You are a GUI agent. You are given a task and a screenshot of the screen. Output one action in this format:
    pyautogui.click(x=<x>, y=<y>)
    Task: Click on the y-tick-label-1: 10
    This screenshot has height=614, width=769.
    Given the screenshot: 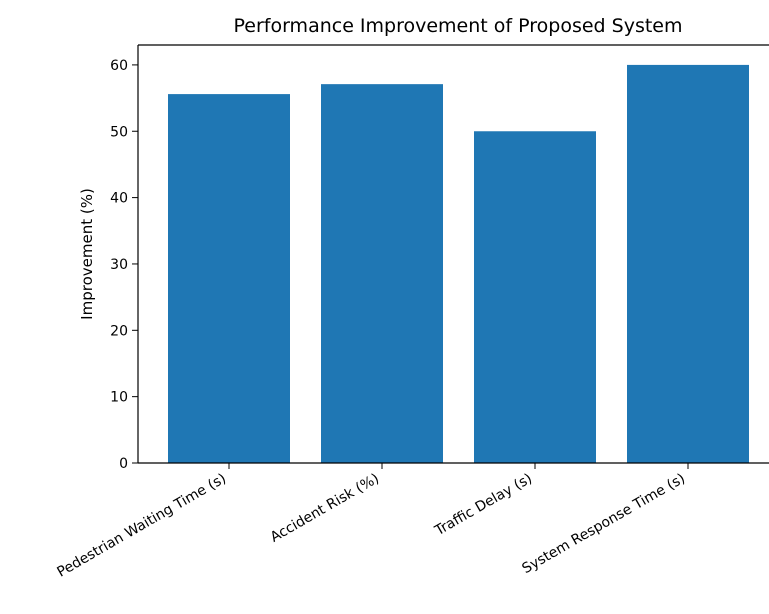 What is the action you would take?
    pyautogui.click(x=119, y=398)
    